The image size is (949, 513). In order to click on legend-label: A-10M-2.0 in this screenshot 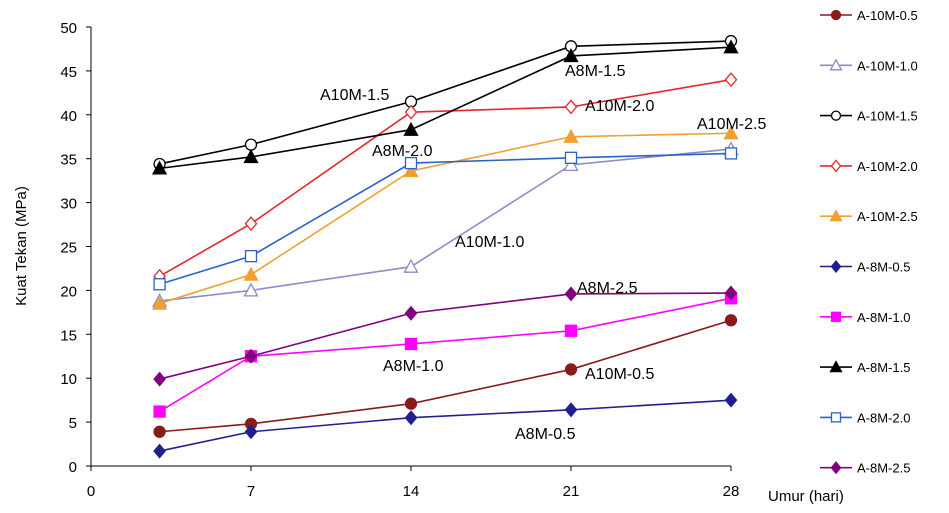, I will do `click(887, 166)`.